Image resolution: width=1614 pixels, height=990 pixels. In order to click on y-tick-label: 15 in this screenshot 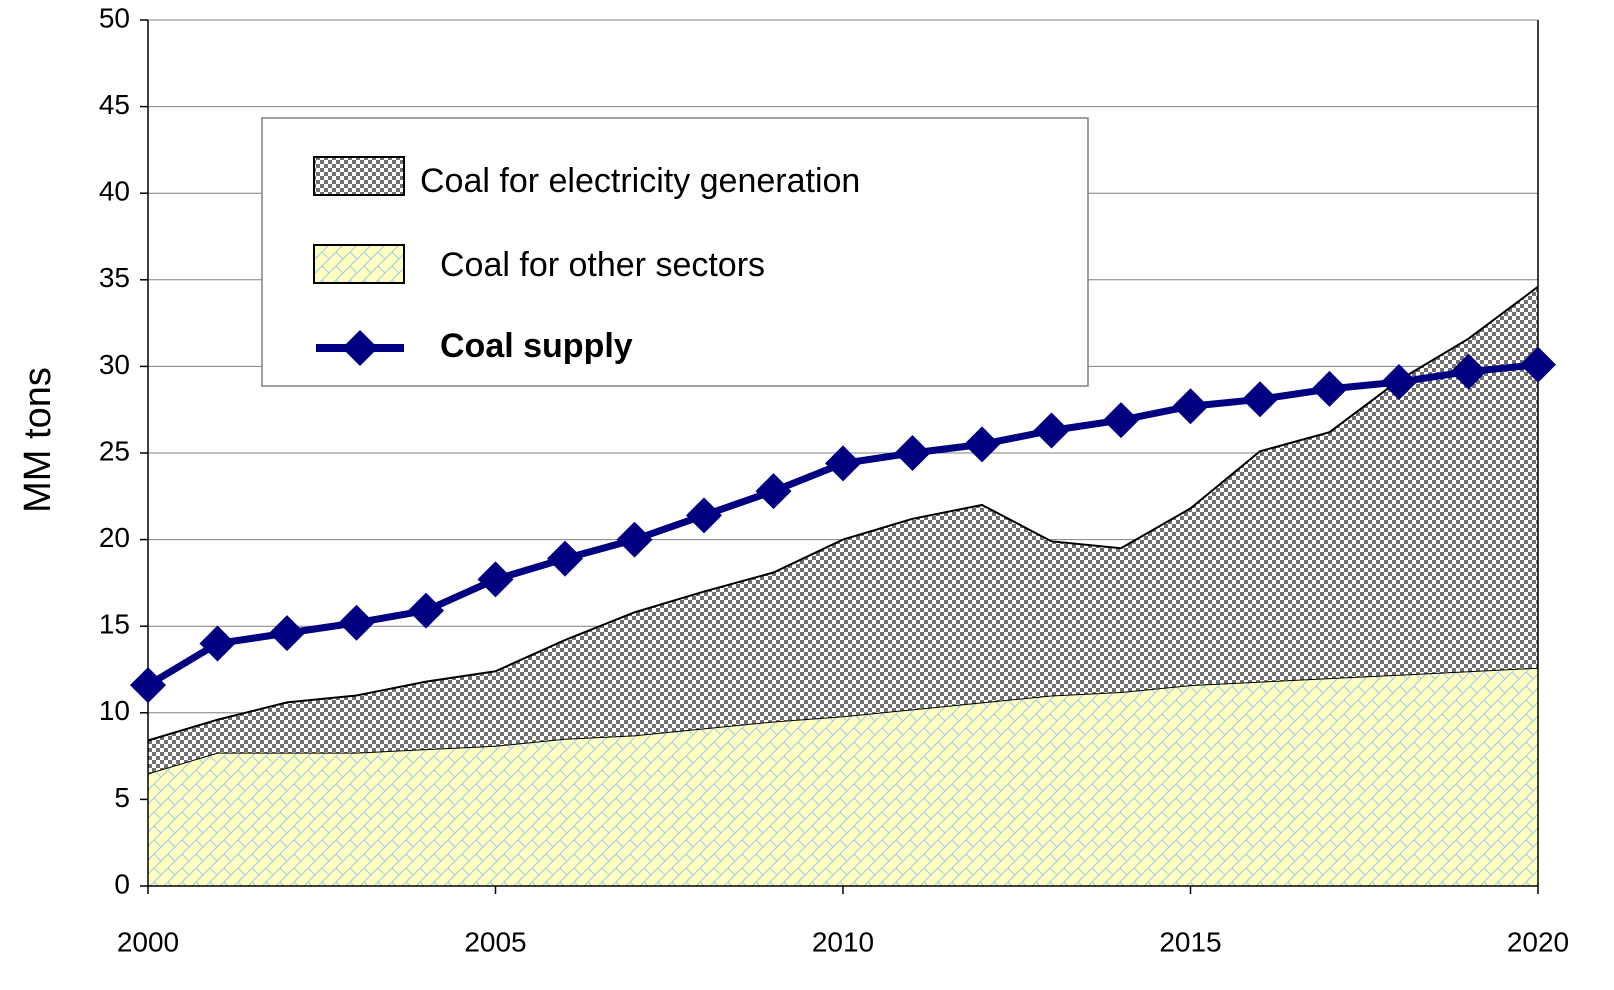, I will do `click(114, 624)`.